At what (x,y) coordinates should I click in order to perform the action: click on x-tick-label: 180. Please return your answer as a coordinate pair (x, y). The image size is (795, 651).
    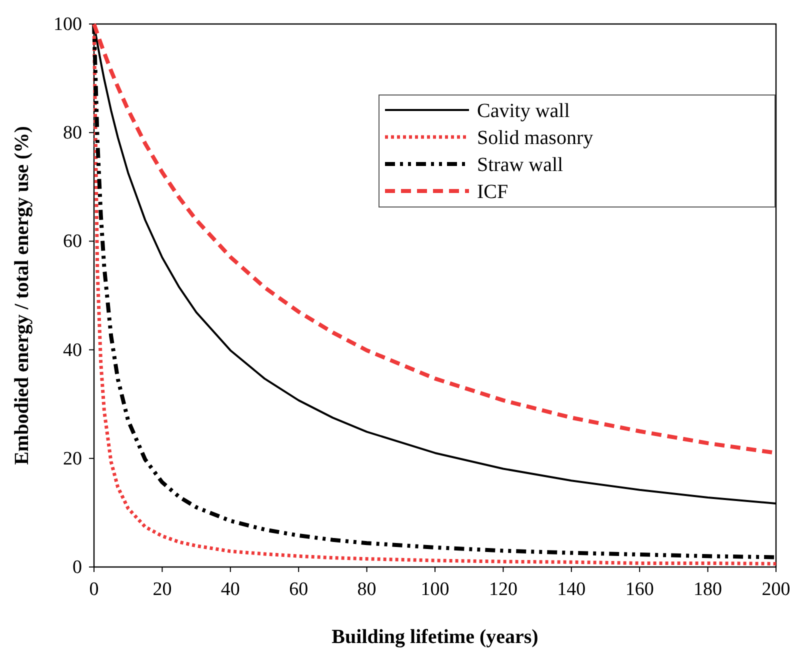
    Looking at the image, I should click on (708, 589).